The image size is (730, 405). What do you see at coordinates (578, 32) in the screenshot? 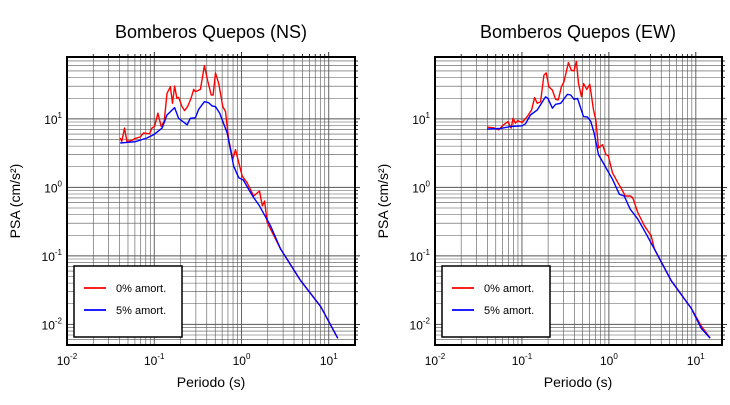
I see `chart-title: Bomberos Quepos (EW)` at bounding box center [578, 32].